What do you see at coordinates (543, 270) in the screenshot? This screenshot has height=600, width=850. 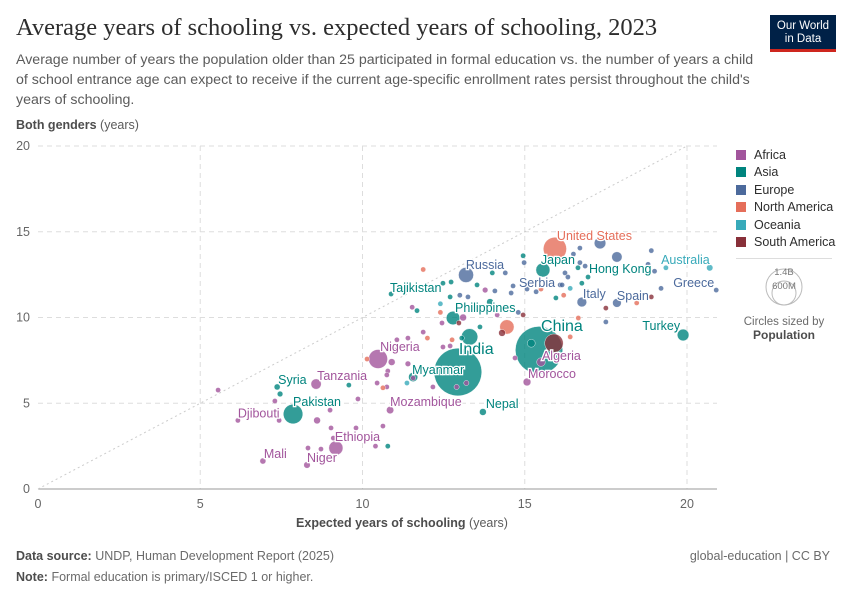 I see `data-point-japan` at bounding box center [543, 270].